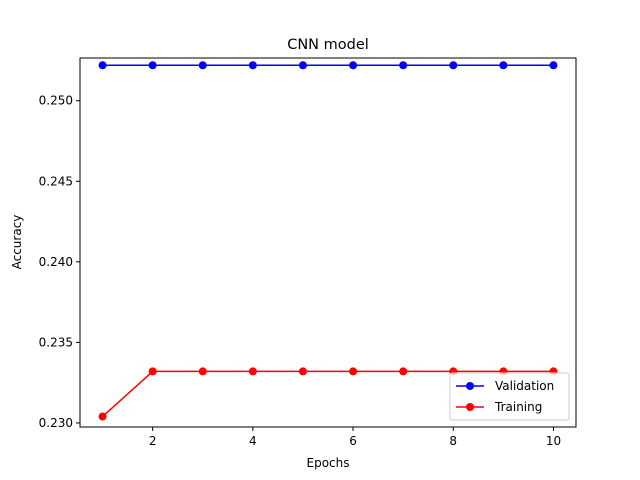  I want to click on x-tick-label: 8, so click(453, 441).